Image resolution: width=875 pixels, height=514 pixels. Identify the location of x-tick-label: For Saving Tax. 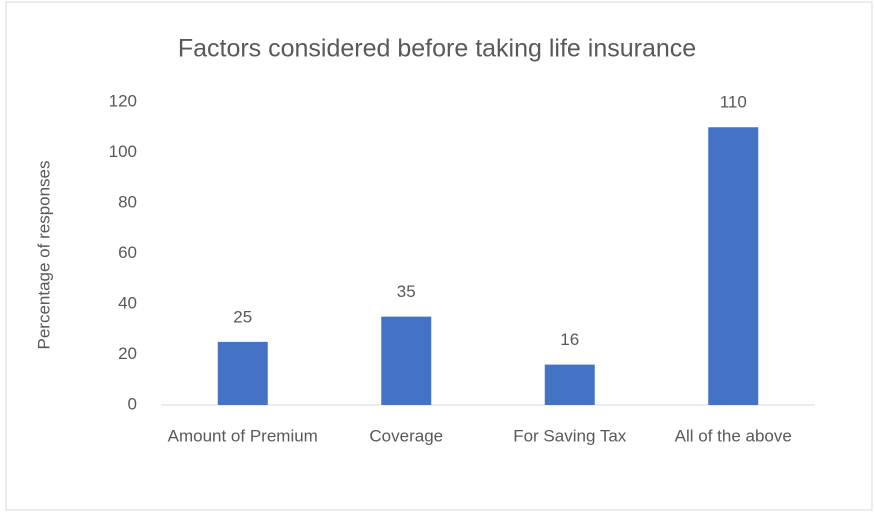
(570, 435).